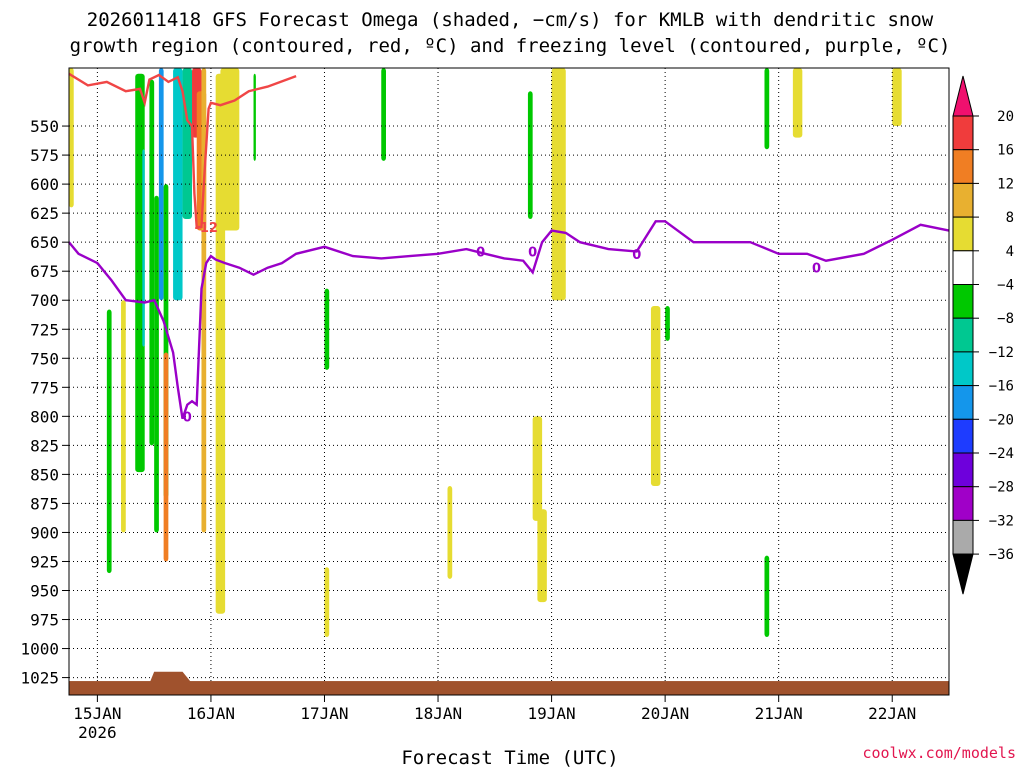  I want to click on colorbar-bottom-arrow, so click(963, 574).